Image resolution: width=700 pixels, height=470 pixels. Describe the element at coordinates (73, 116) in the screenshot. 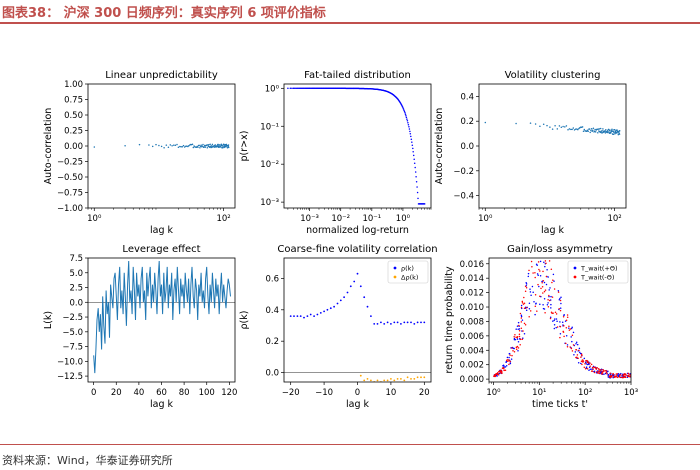

I see `y-tick-label: 0.50` at that location.